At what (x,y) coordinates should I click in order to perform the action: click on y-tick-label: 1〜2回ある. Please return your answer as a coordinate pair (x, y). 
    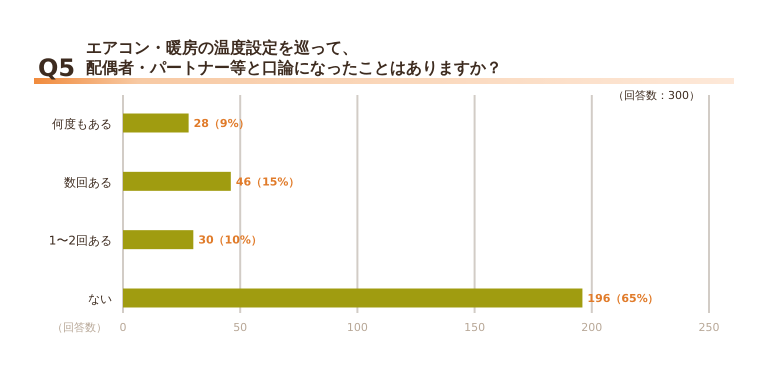
    Looking at the image, I should click on (80, 241).